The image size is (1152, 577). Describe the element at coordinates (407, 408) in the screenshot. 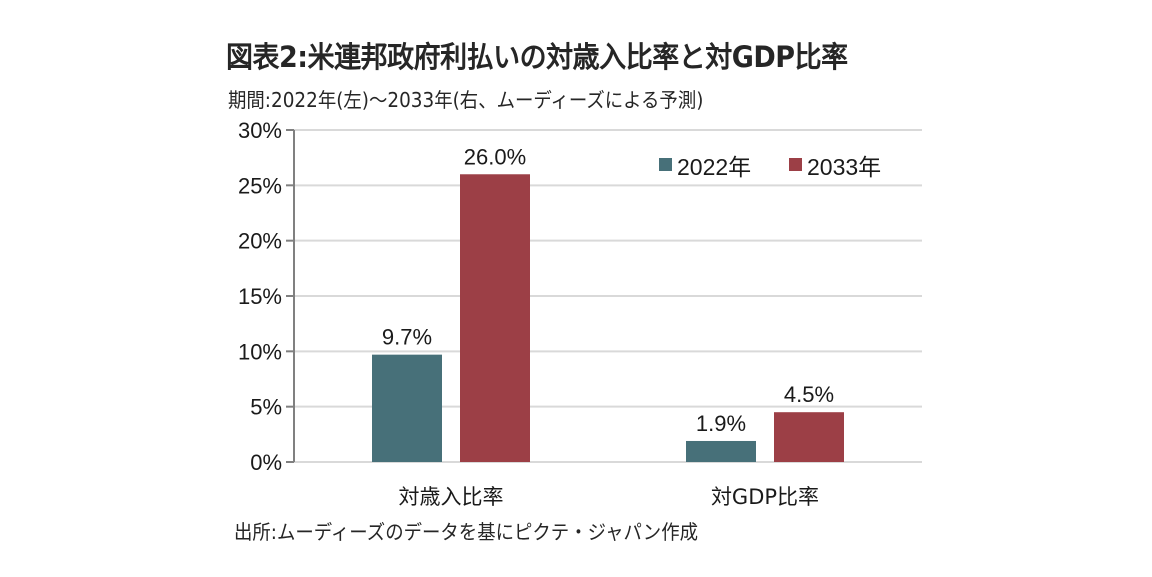

I see `bar-2022年-対歳入比率` at that location.